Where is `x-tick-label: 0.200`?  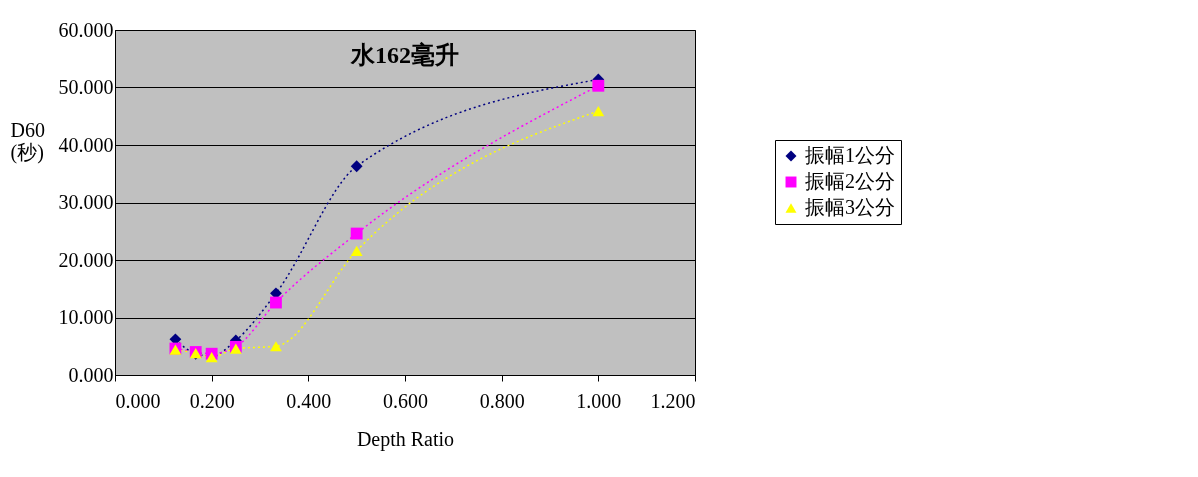
x-tick-label: 0.200 is located at coordinates (212, 400).